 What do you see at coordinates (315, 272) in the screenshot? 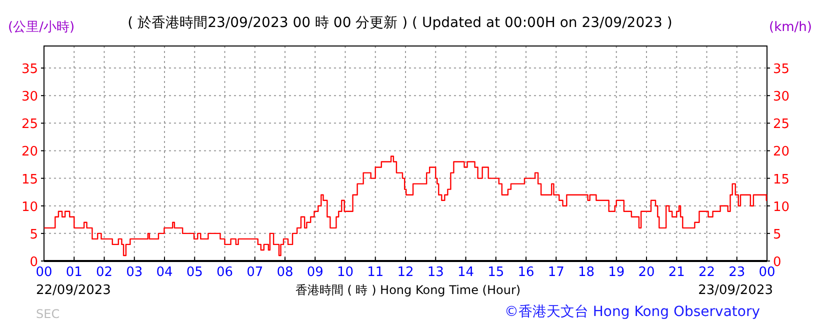
I see `xtick: 09` at bounding box center [315, 272].